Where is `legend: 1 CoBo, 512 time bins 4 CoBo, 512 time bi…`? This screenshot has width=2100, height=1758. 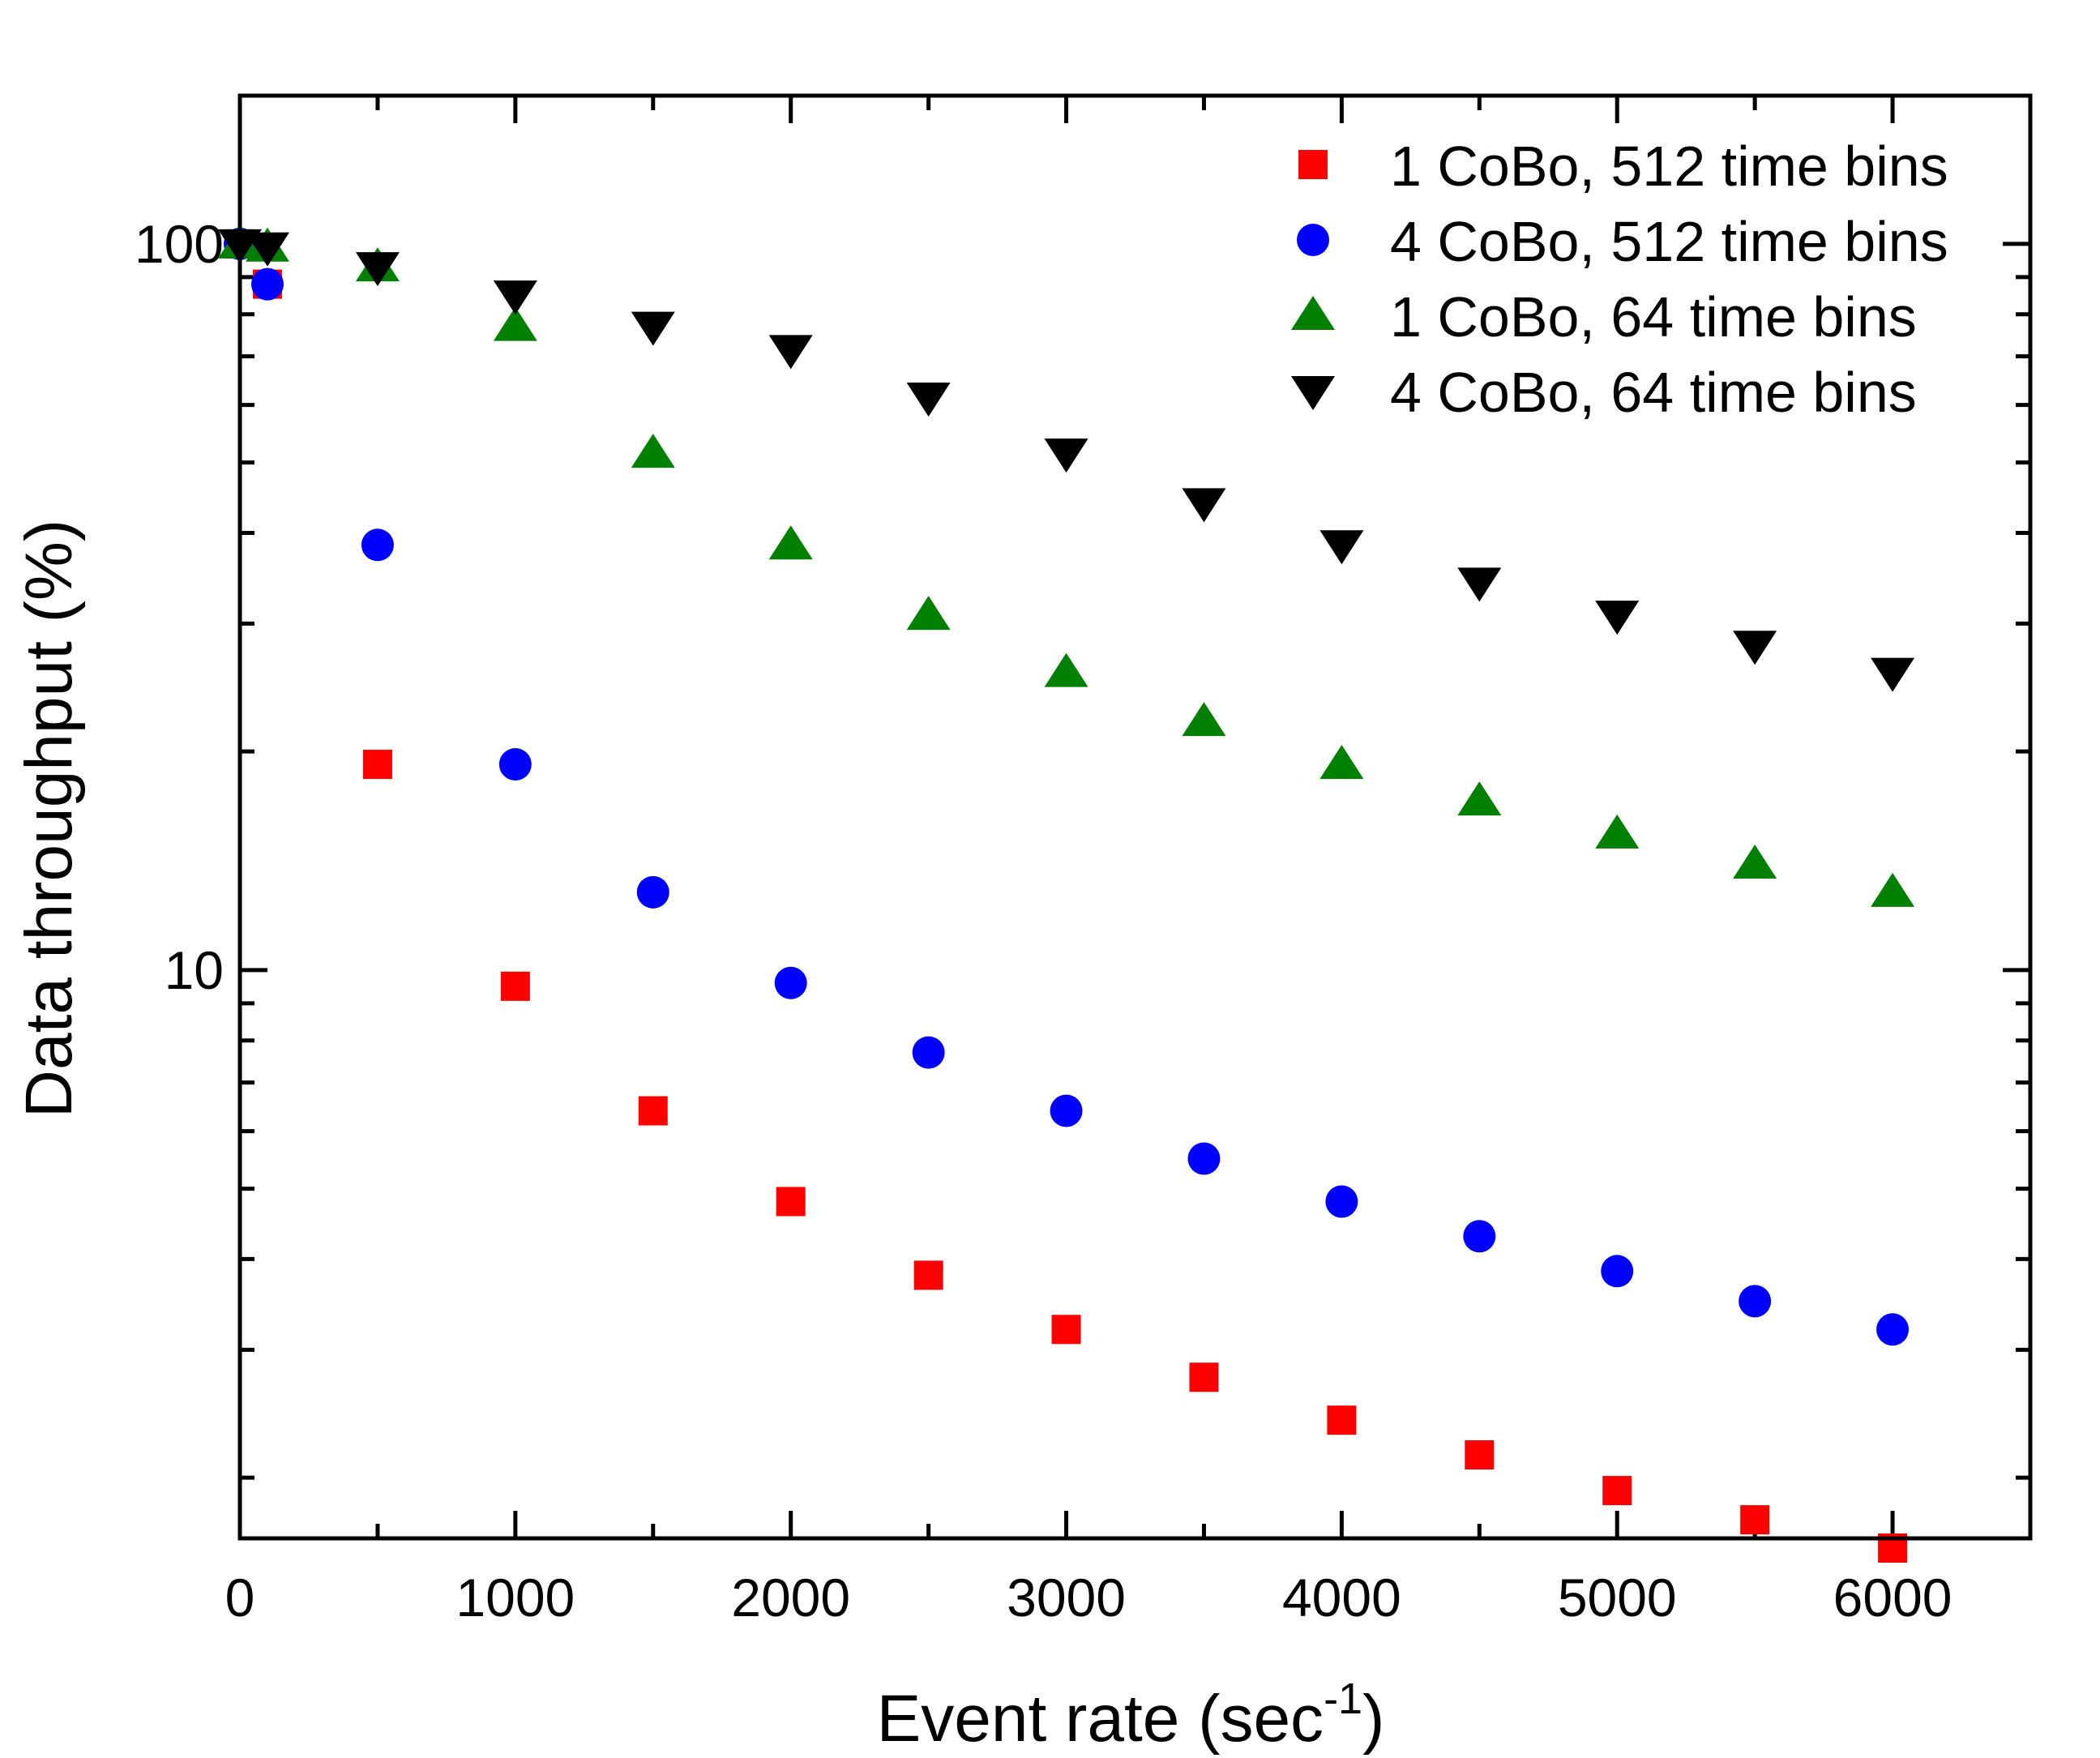
legend: 1 CoBo, 512 time bins 4 CoBo, 512 time bi… is located at coordinates (1619, 279).